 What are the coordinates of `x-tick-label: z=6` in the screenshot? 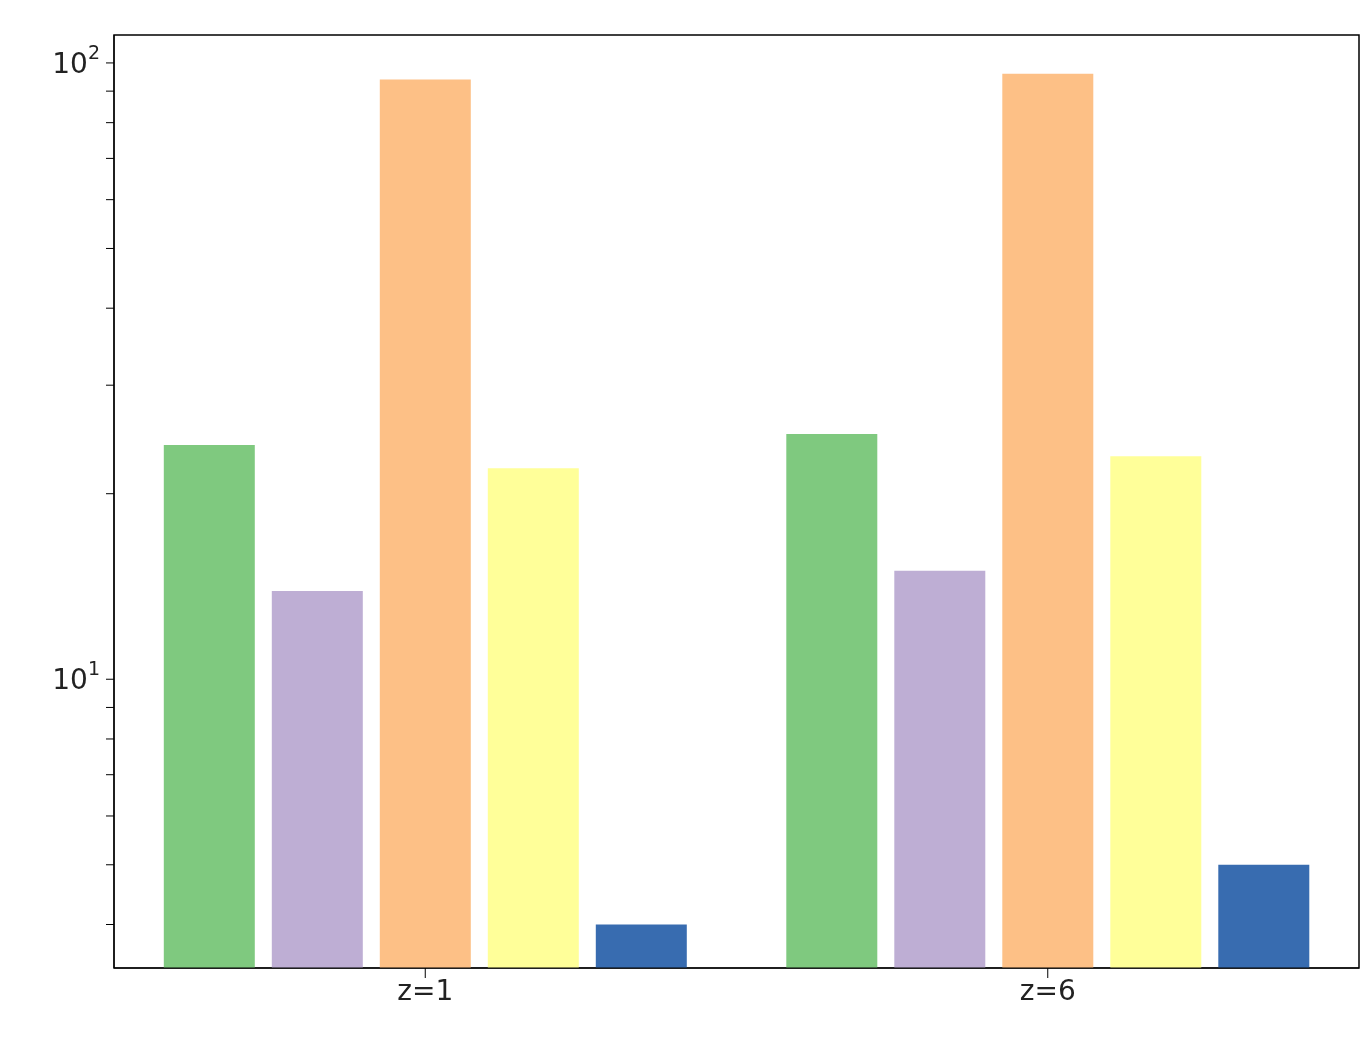 It's located at (1047, 990).